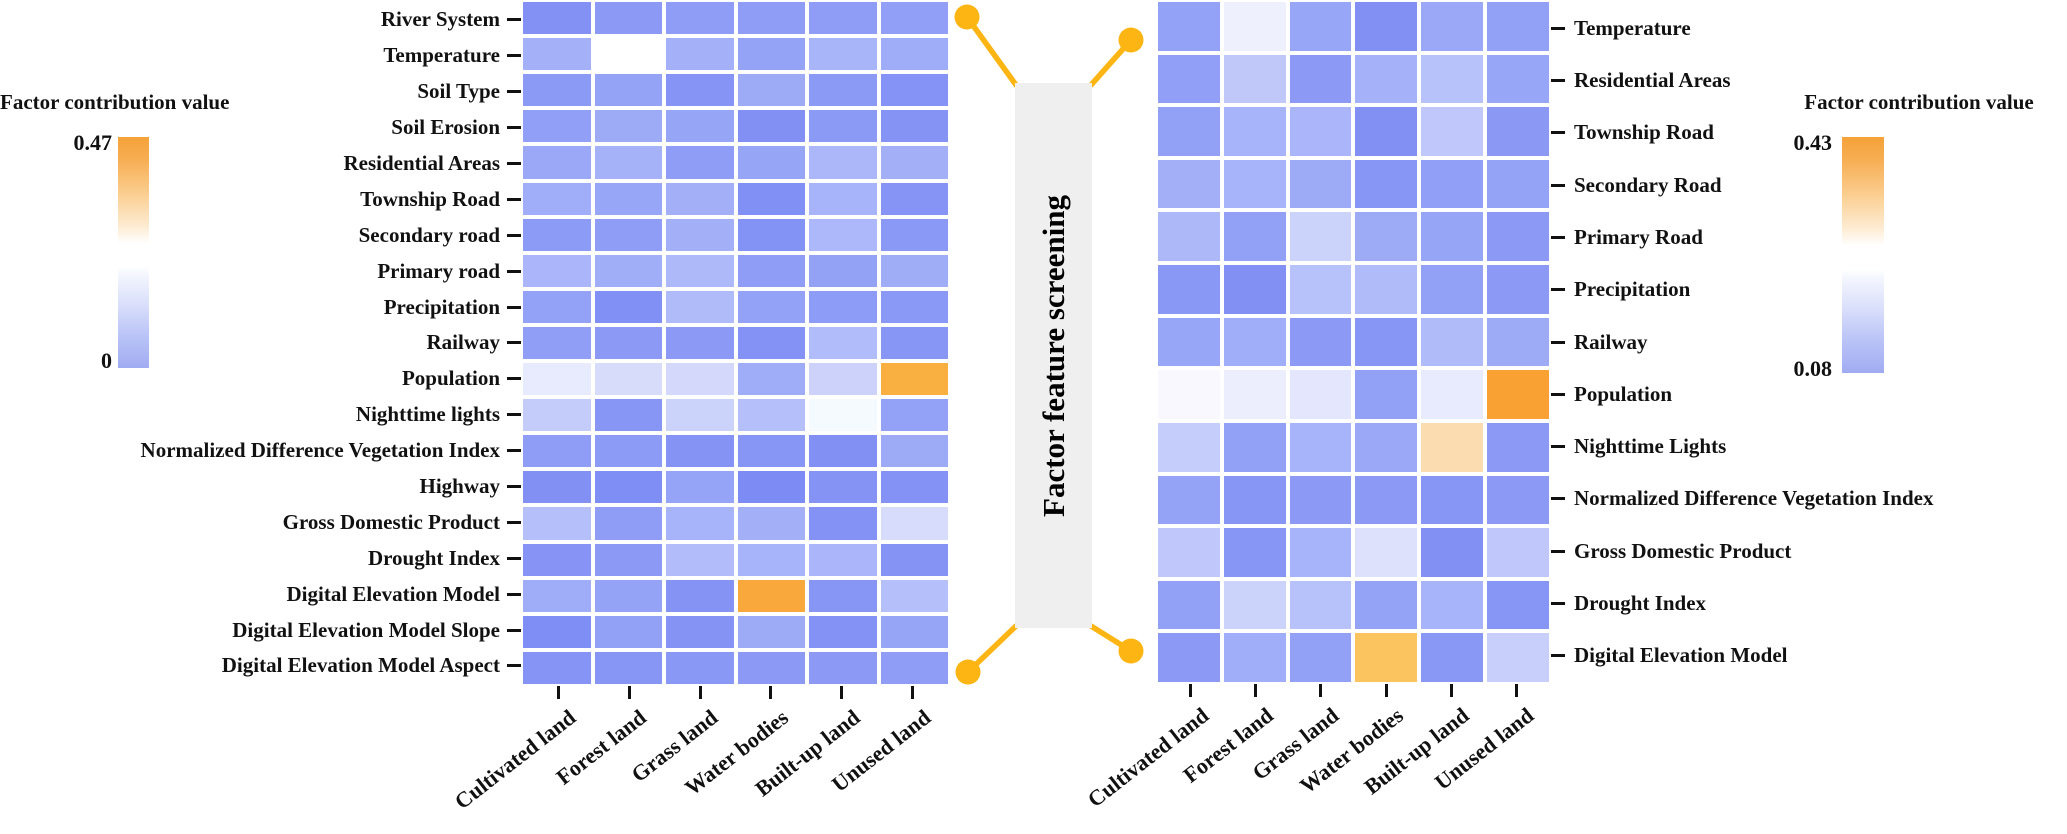  Describe the element at coordinates (1809, 603) in the screenshot. I see `row-line: Drought Index` at that location.